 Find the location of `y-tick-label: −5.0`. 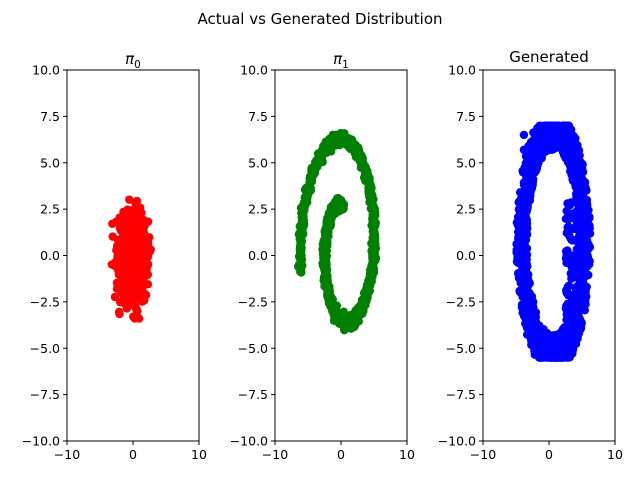

y-tick-label: −5.0 is located at coordinates (461, 348).